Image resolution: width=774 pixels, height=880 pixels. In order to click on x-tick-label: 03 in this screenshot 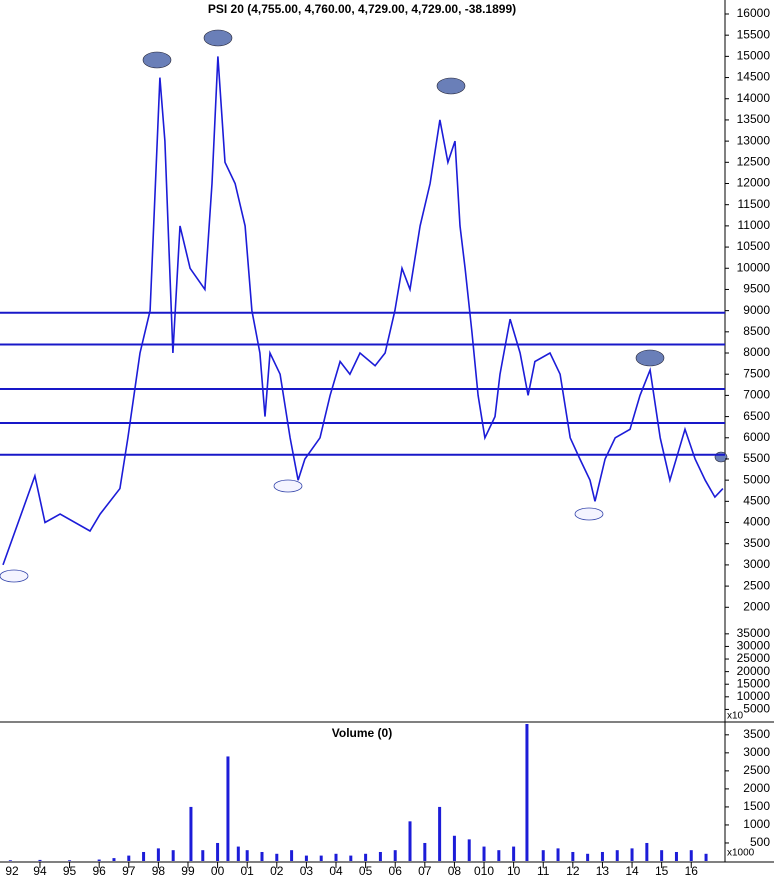, I will do `click(307, 871)`.